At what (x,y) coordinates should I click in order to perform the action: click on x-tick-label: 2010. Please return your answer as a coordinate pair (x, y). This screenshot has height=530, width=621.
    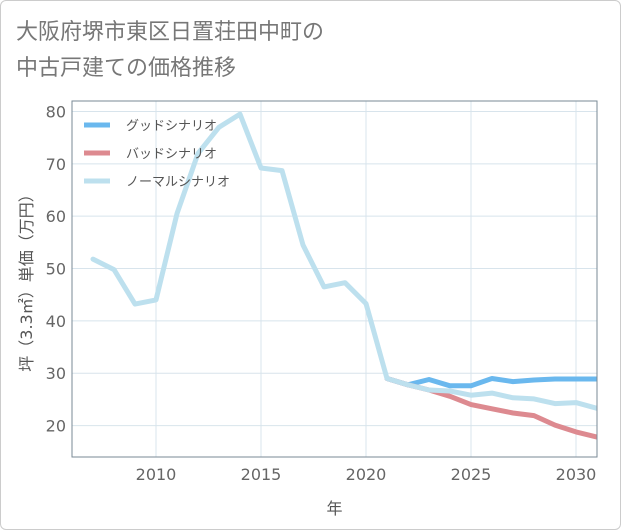
    Looking at the image, I should click on (156, 474).